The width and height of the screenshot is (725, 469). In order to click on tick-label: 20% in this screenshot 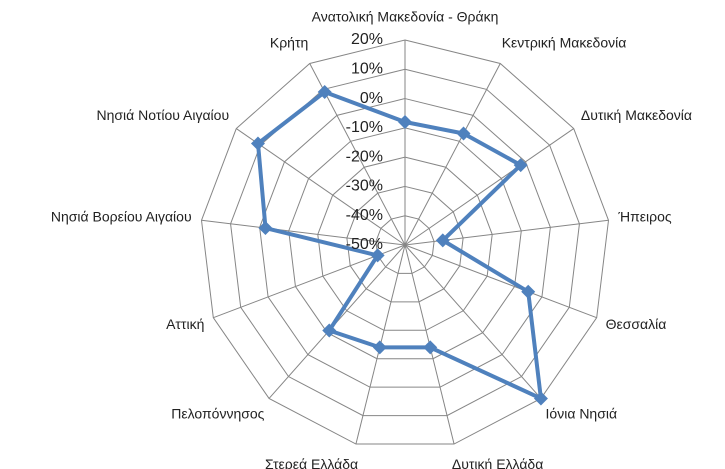, I will do `click(367, 39)`.